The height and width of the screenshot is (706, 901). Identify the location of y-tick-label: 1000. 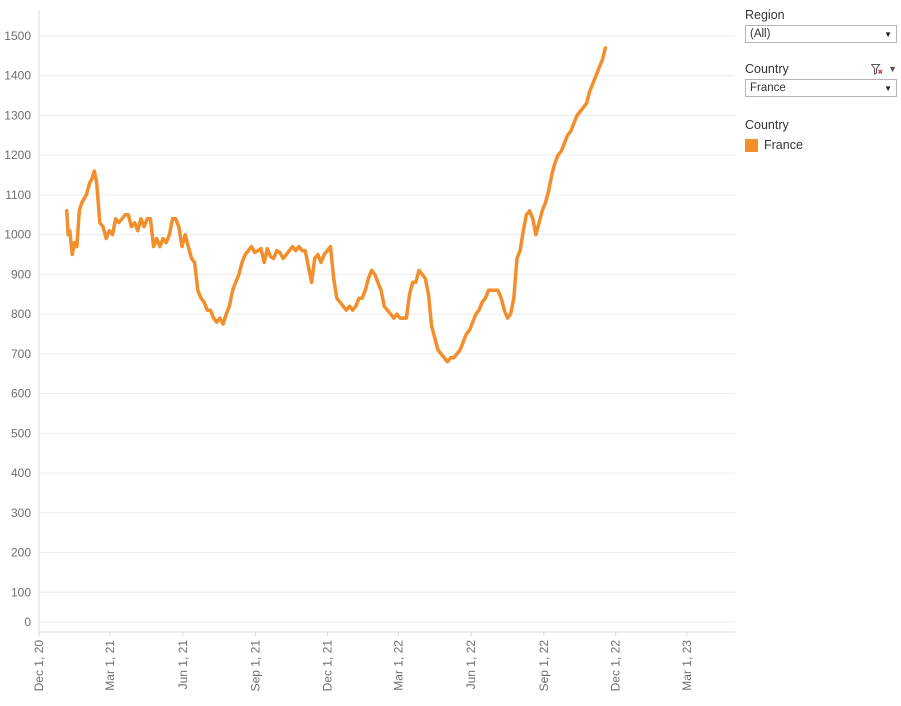
(17, 235).